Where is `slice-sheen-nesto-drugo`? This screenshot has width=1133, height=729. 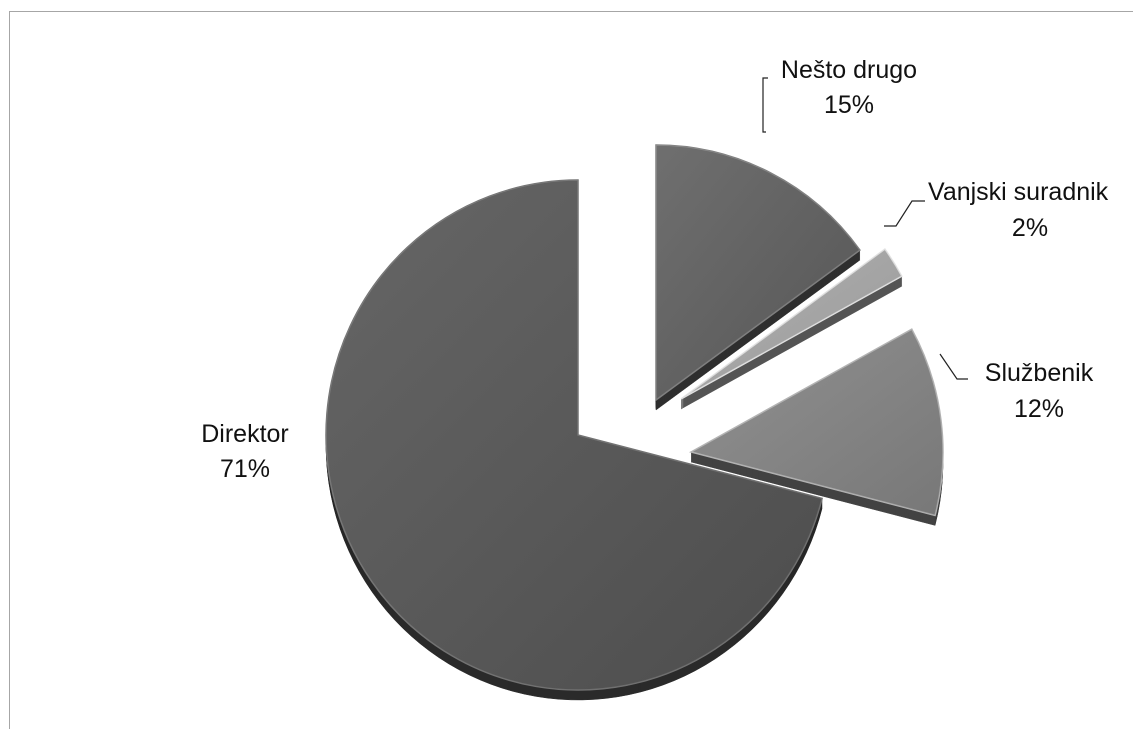 slice-sheen-nesto-drugo is located at coordinates (758, 272).